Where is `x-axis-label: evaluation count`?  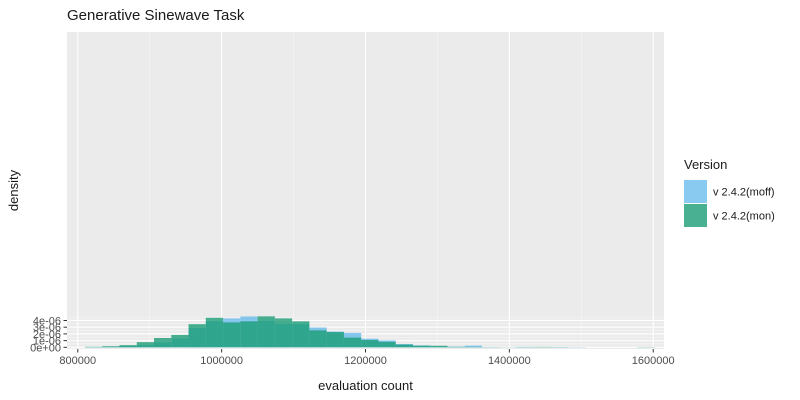 x-axis-label: evaluation count is located at coordinates (365, 385).